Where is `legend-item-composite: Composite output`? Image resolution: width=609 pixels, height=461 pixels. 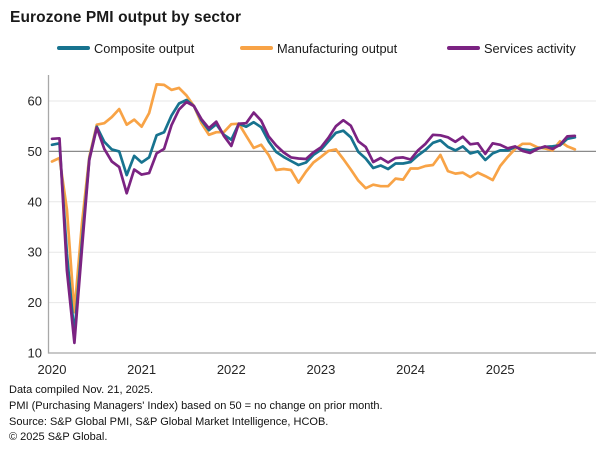 legend-item-composite: Composite output is located at coordinates (126, 48).